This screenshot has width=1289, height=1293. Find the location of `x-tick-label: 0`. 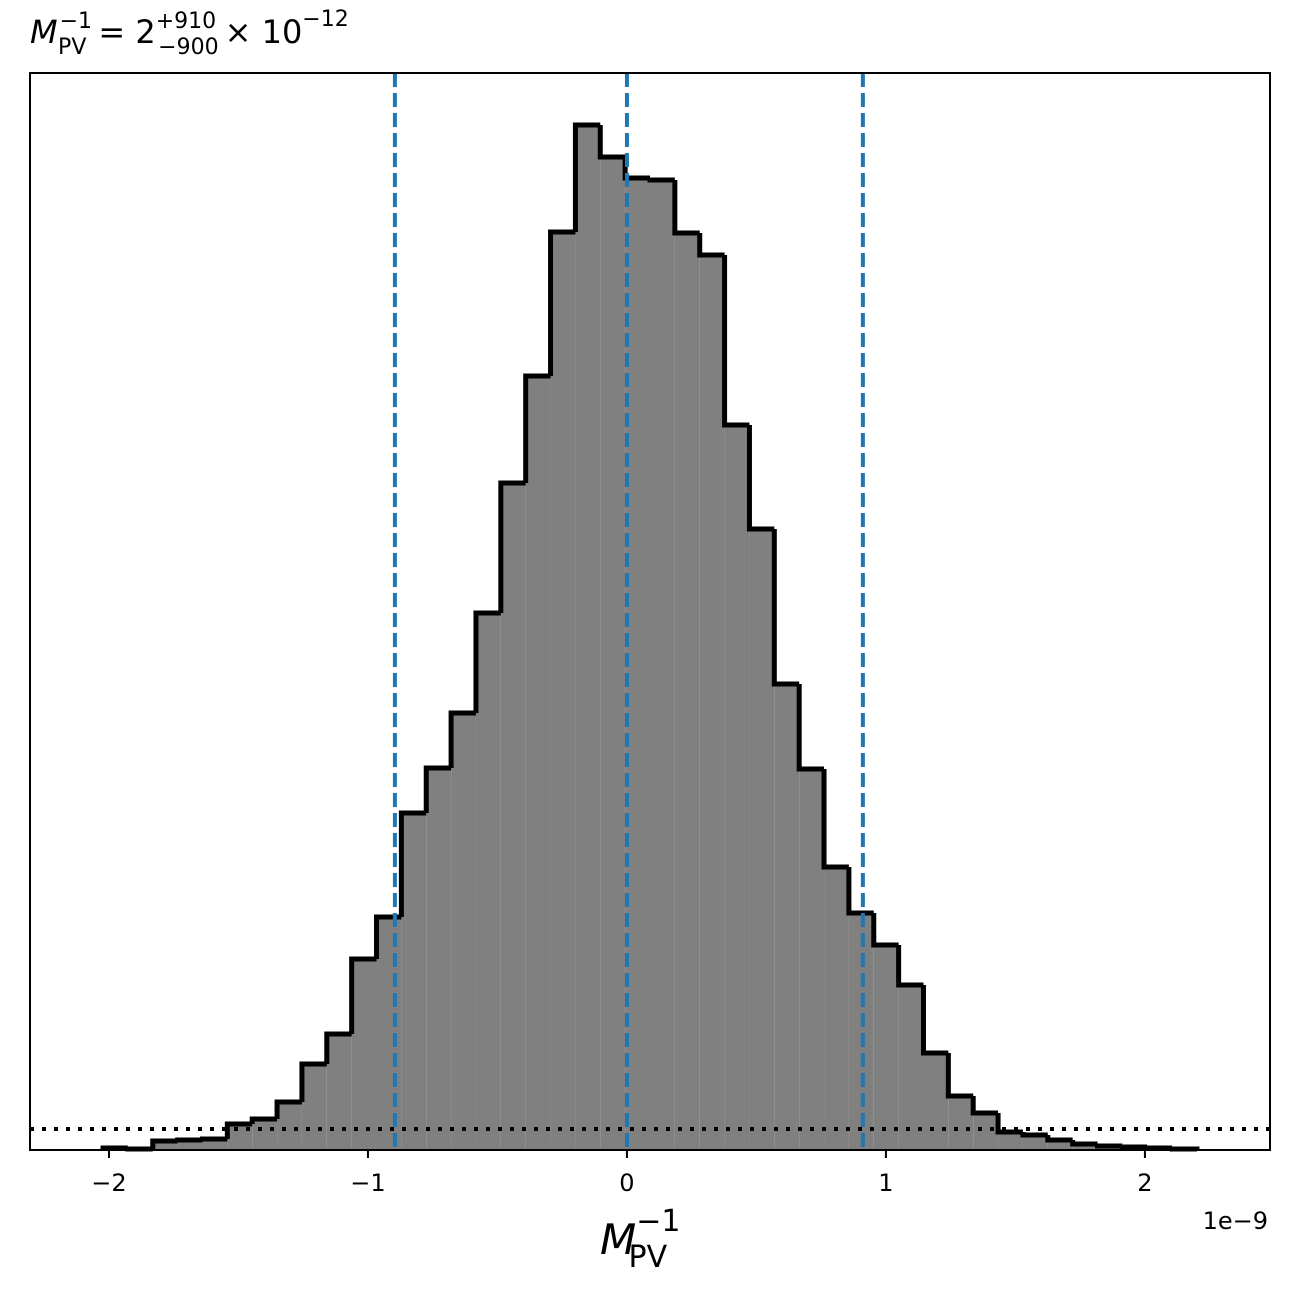

x-tick-label: 0 is located at coordinates (626, 1183).